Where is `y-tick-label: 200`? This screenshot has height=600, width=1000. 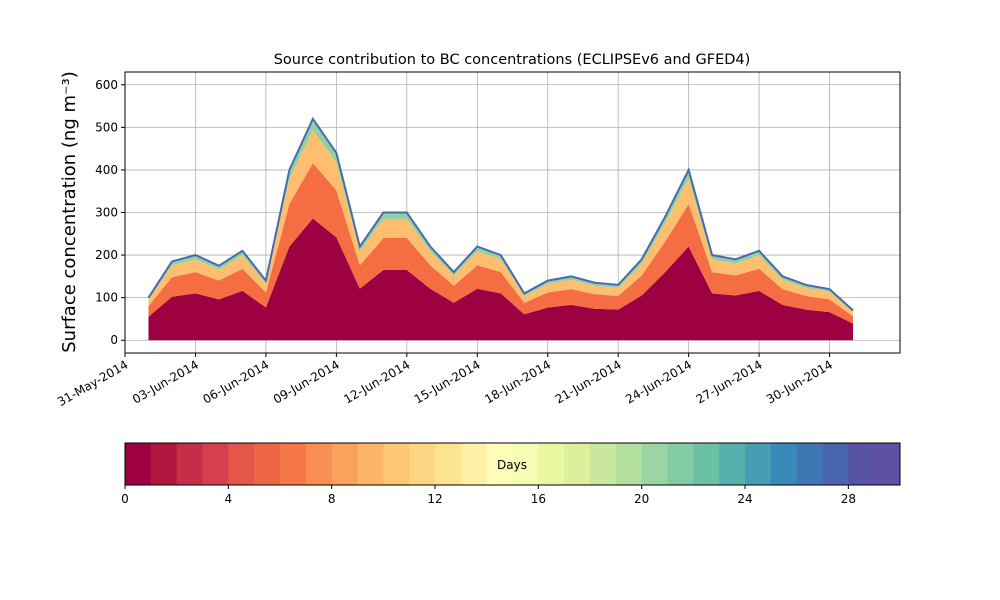
y-tick-label: 200 is located at coordinates (106, 255).